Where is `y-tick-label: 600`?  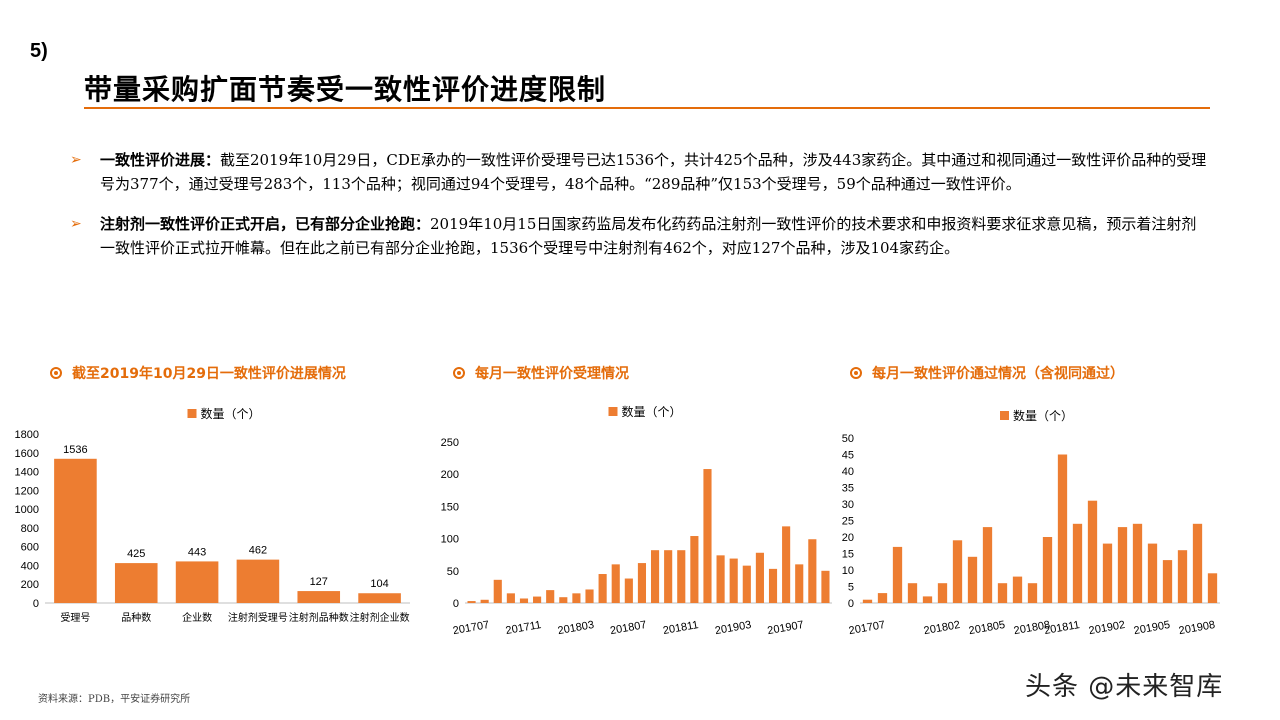
y-tick-label: 600 is located at coordinates (30, 548).